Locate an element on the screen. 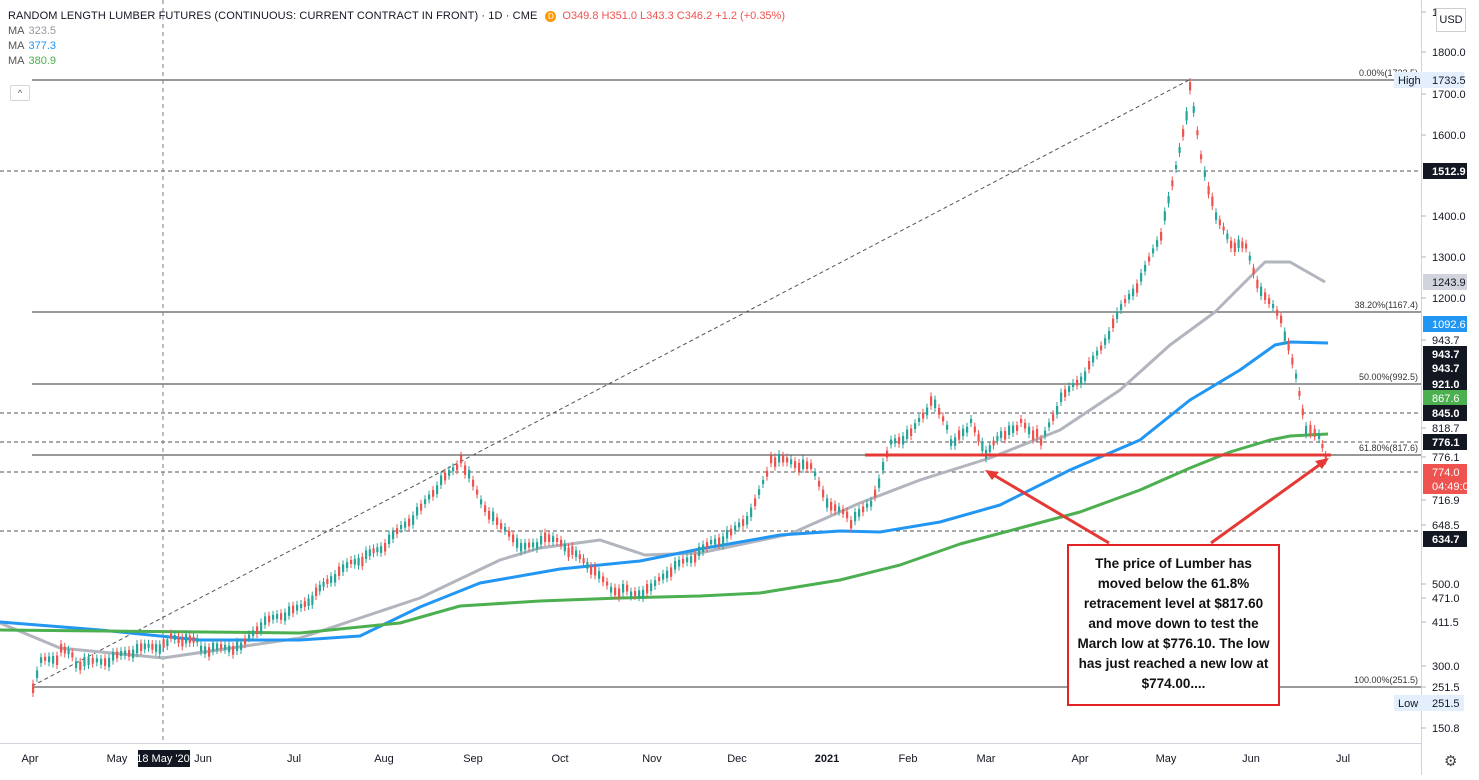 Image resolution: width=1479 pixels, height=780 pixels. y-tick-label: 716.9 is located at coordinates (1446, 501).